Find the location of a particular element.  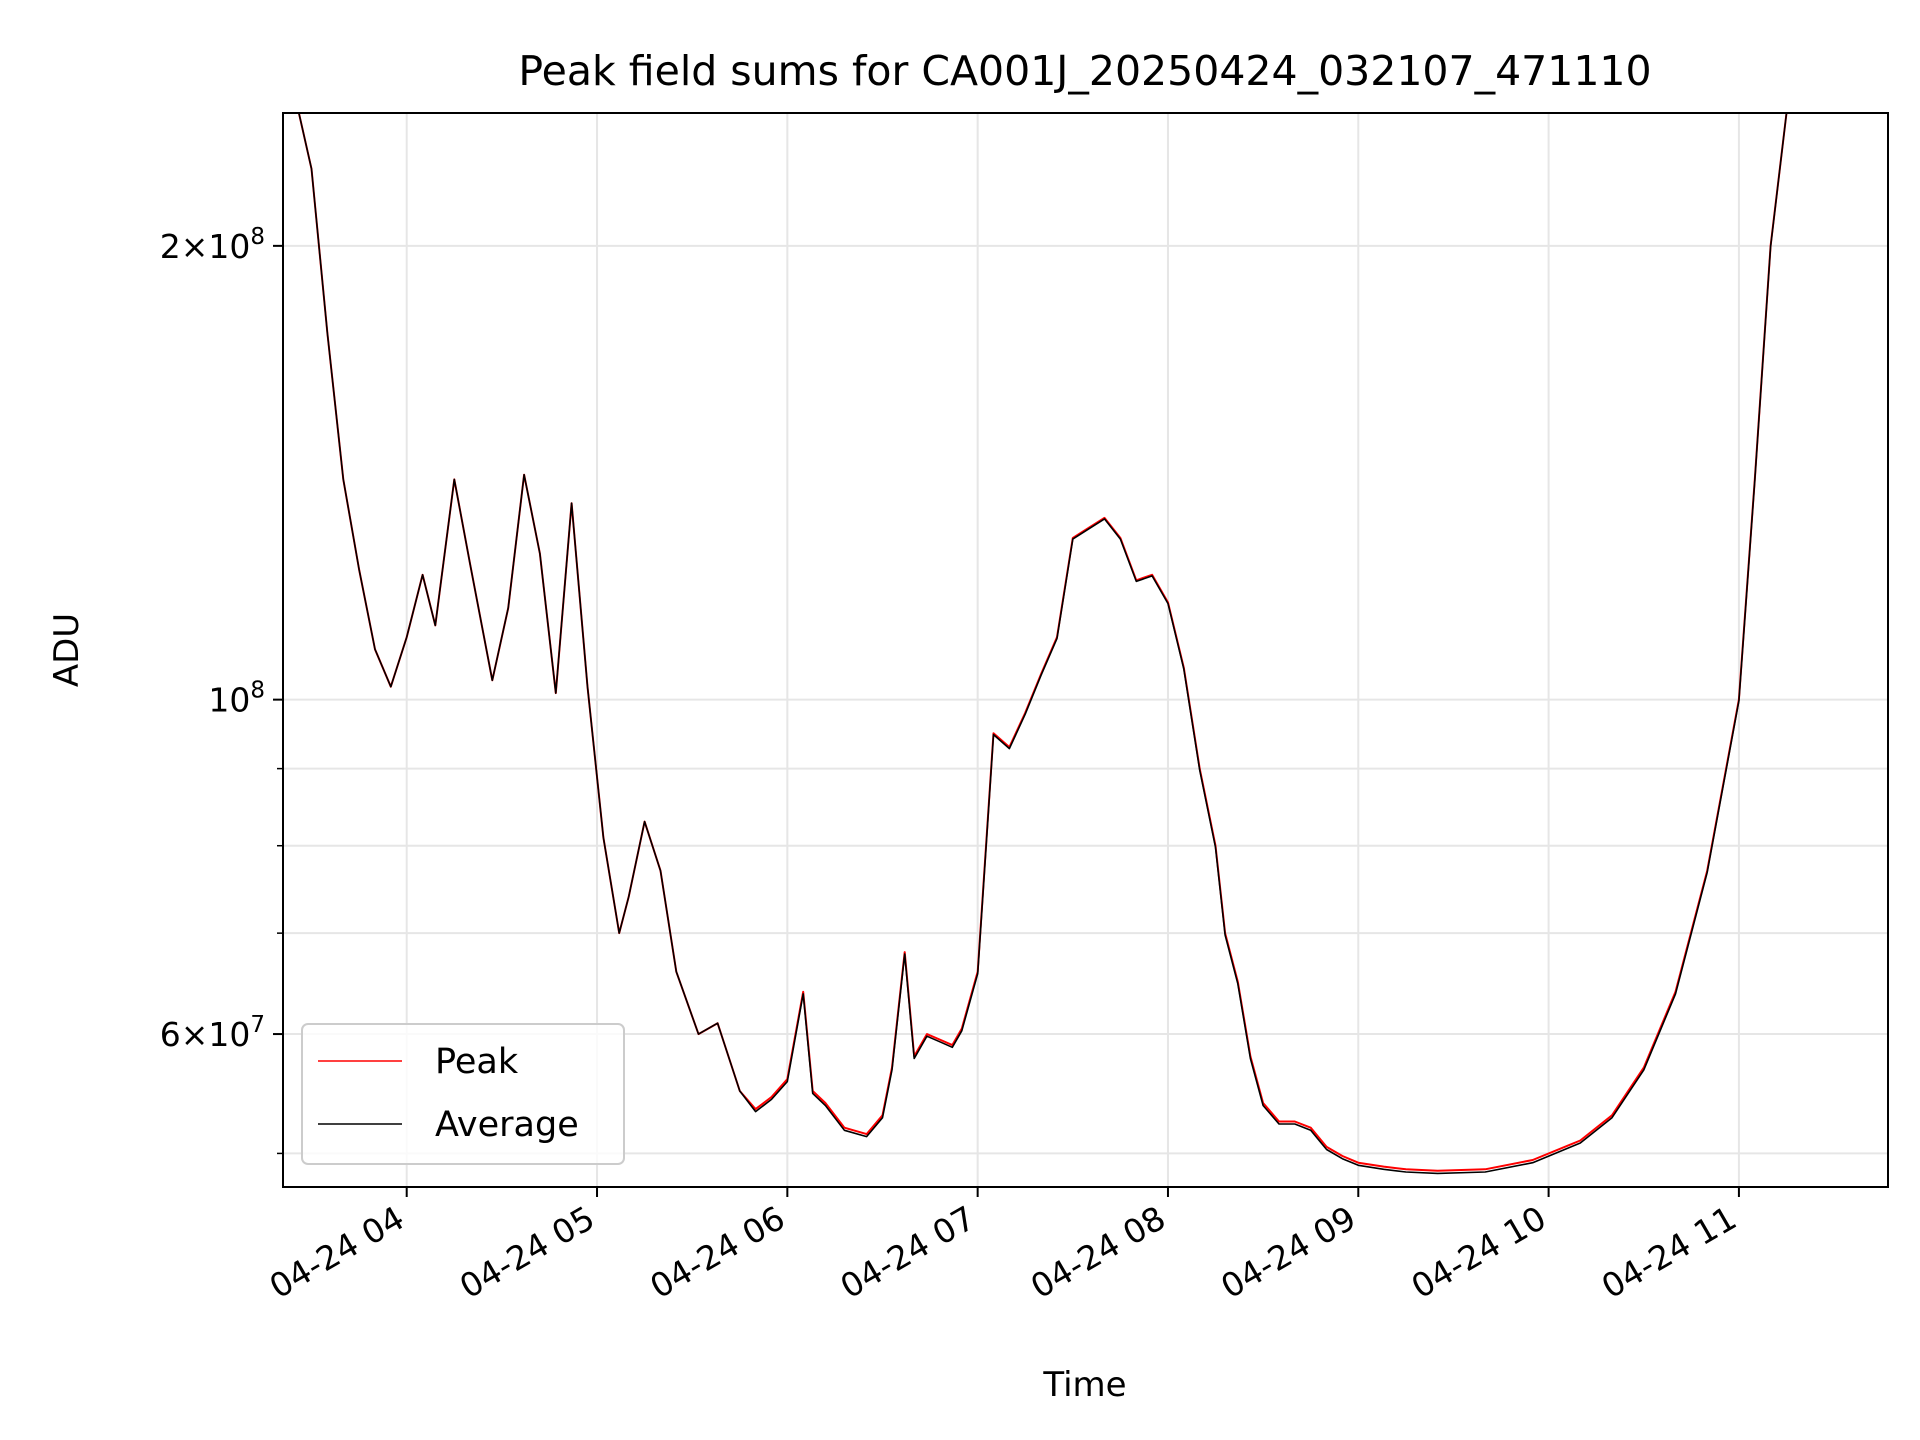

y-axis-ticks: 6×107 108 2×108 is located at coordinates (221, 689).